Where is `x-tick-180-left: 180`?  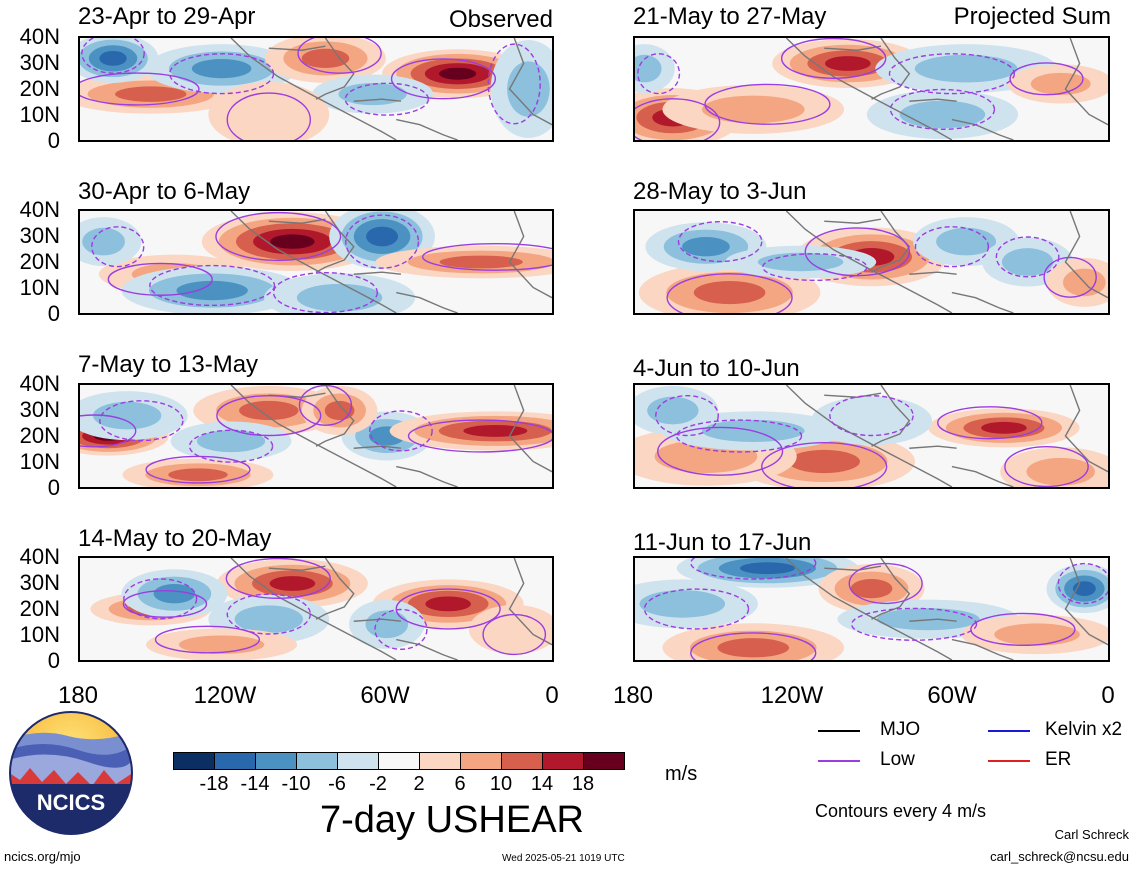
x-tick-180-left: 180 is located at coordinates (78, 695).